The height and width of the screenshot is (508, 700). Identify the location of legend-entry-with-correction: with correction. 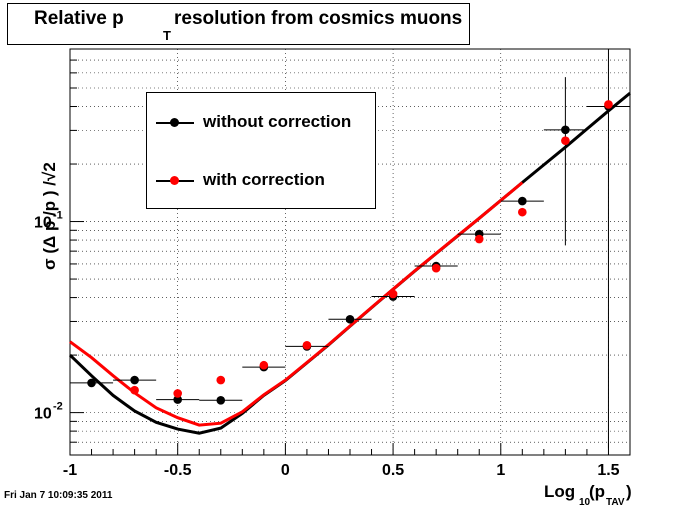
(261, 181).